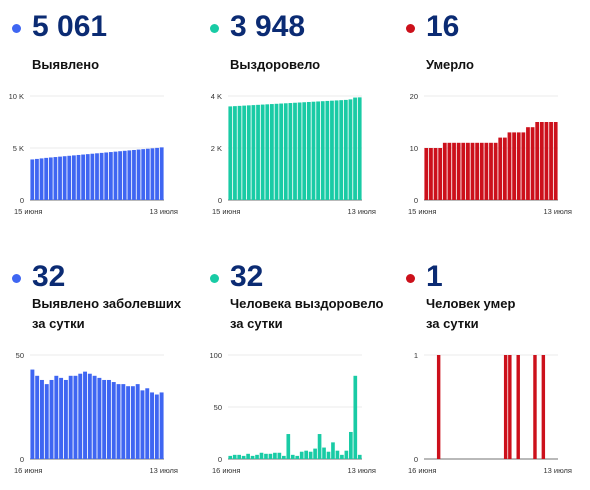  I want to click on stat-label: Выздоровело, so click(275, 64).